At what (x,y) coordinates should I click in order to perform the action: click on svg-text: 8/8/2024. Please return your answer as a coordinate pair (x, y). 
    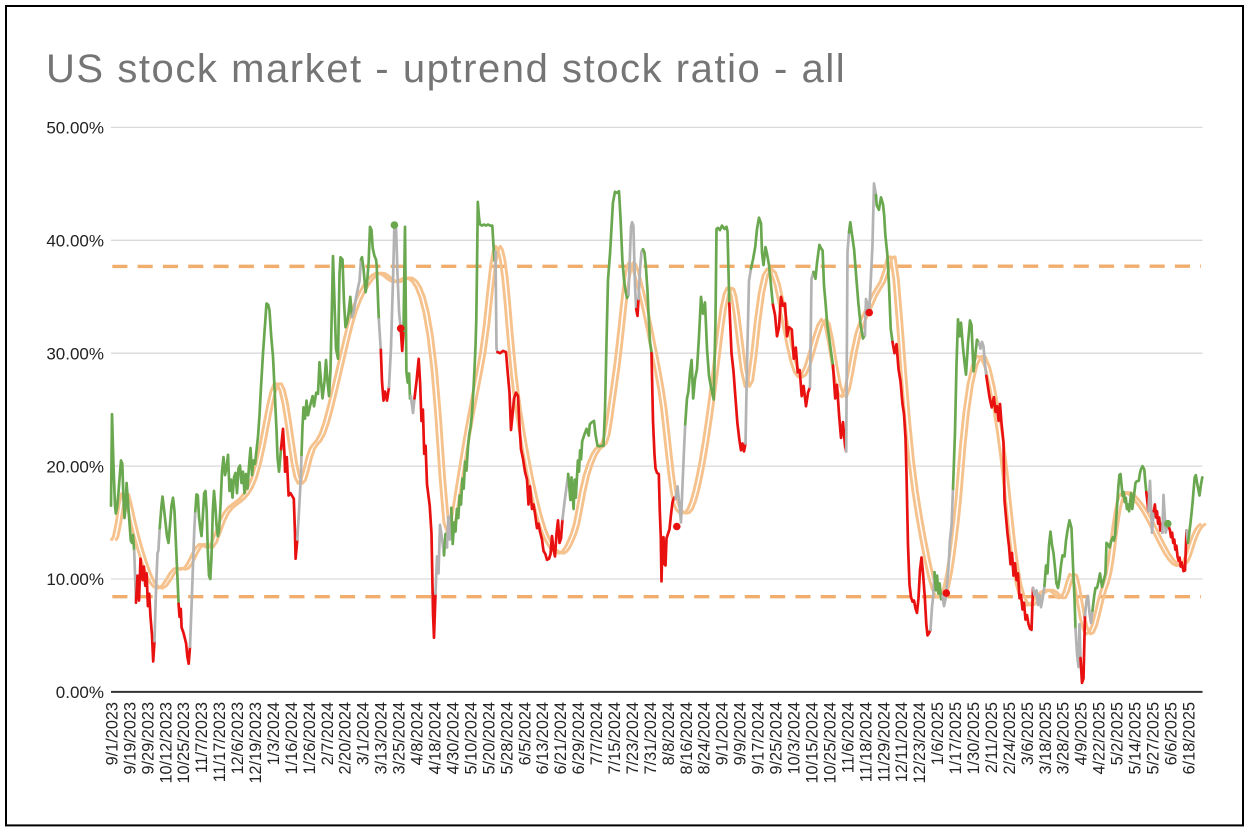
    Looking at the image, I should click on (669, 733).